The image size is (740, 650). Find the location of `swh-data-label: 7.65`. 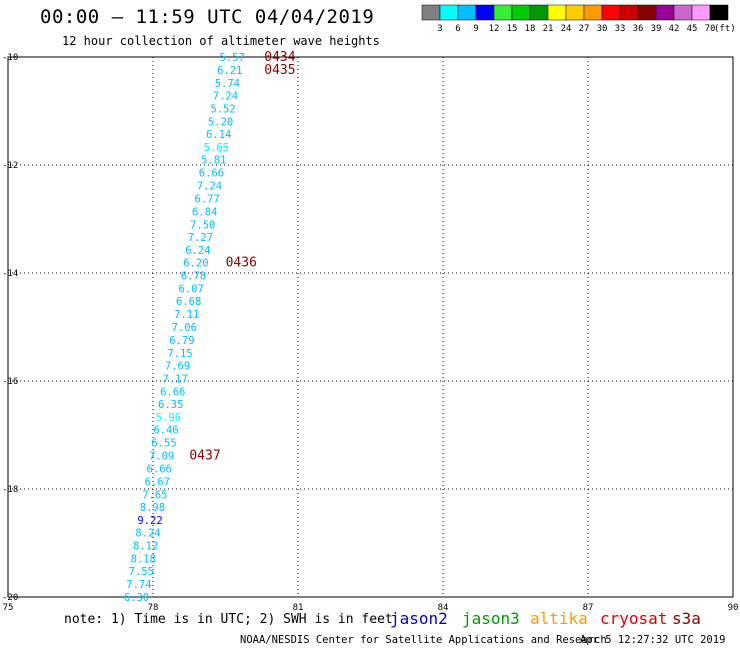

swh-data-label: 7.65 is located at coordinates (154, 495).